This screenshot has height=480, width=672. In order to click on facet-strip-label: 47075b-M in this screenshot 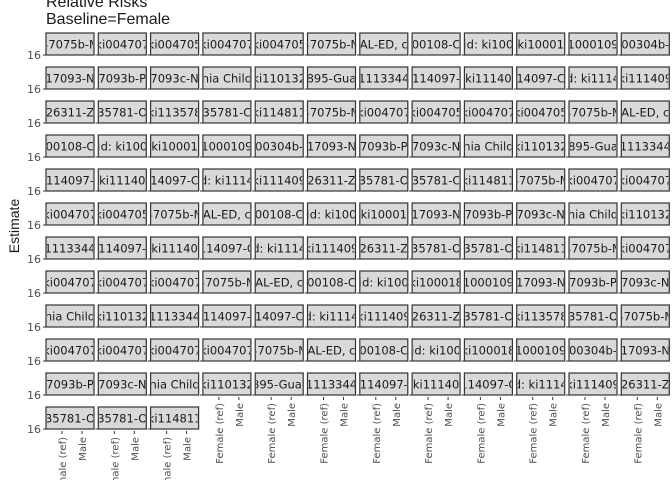, I will do `click(332, 113)`.